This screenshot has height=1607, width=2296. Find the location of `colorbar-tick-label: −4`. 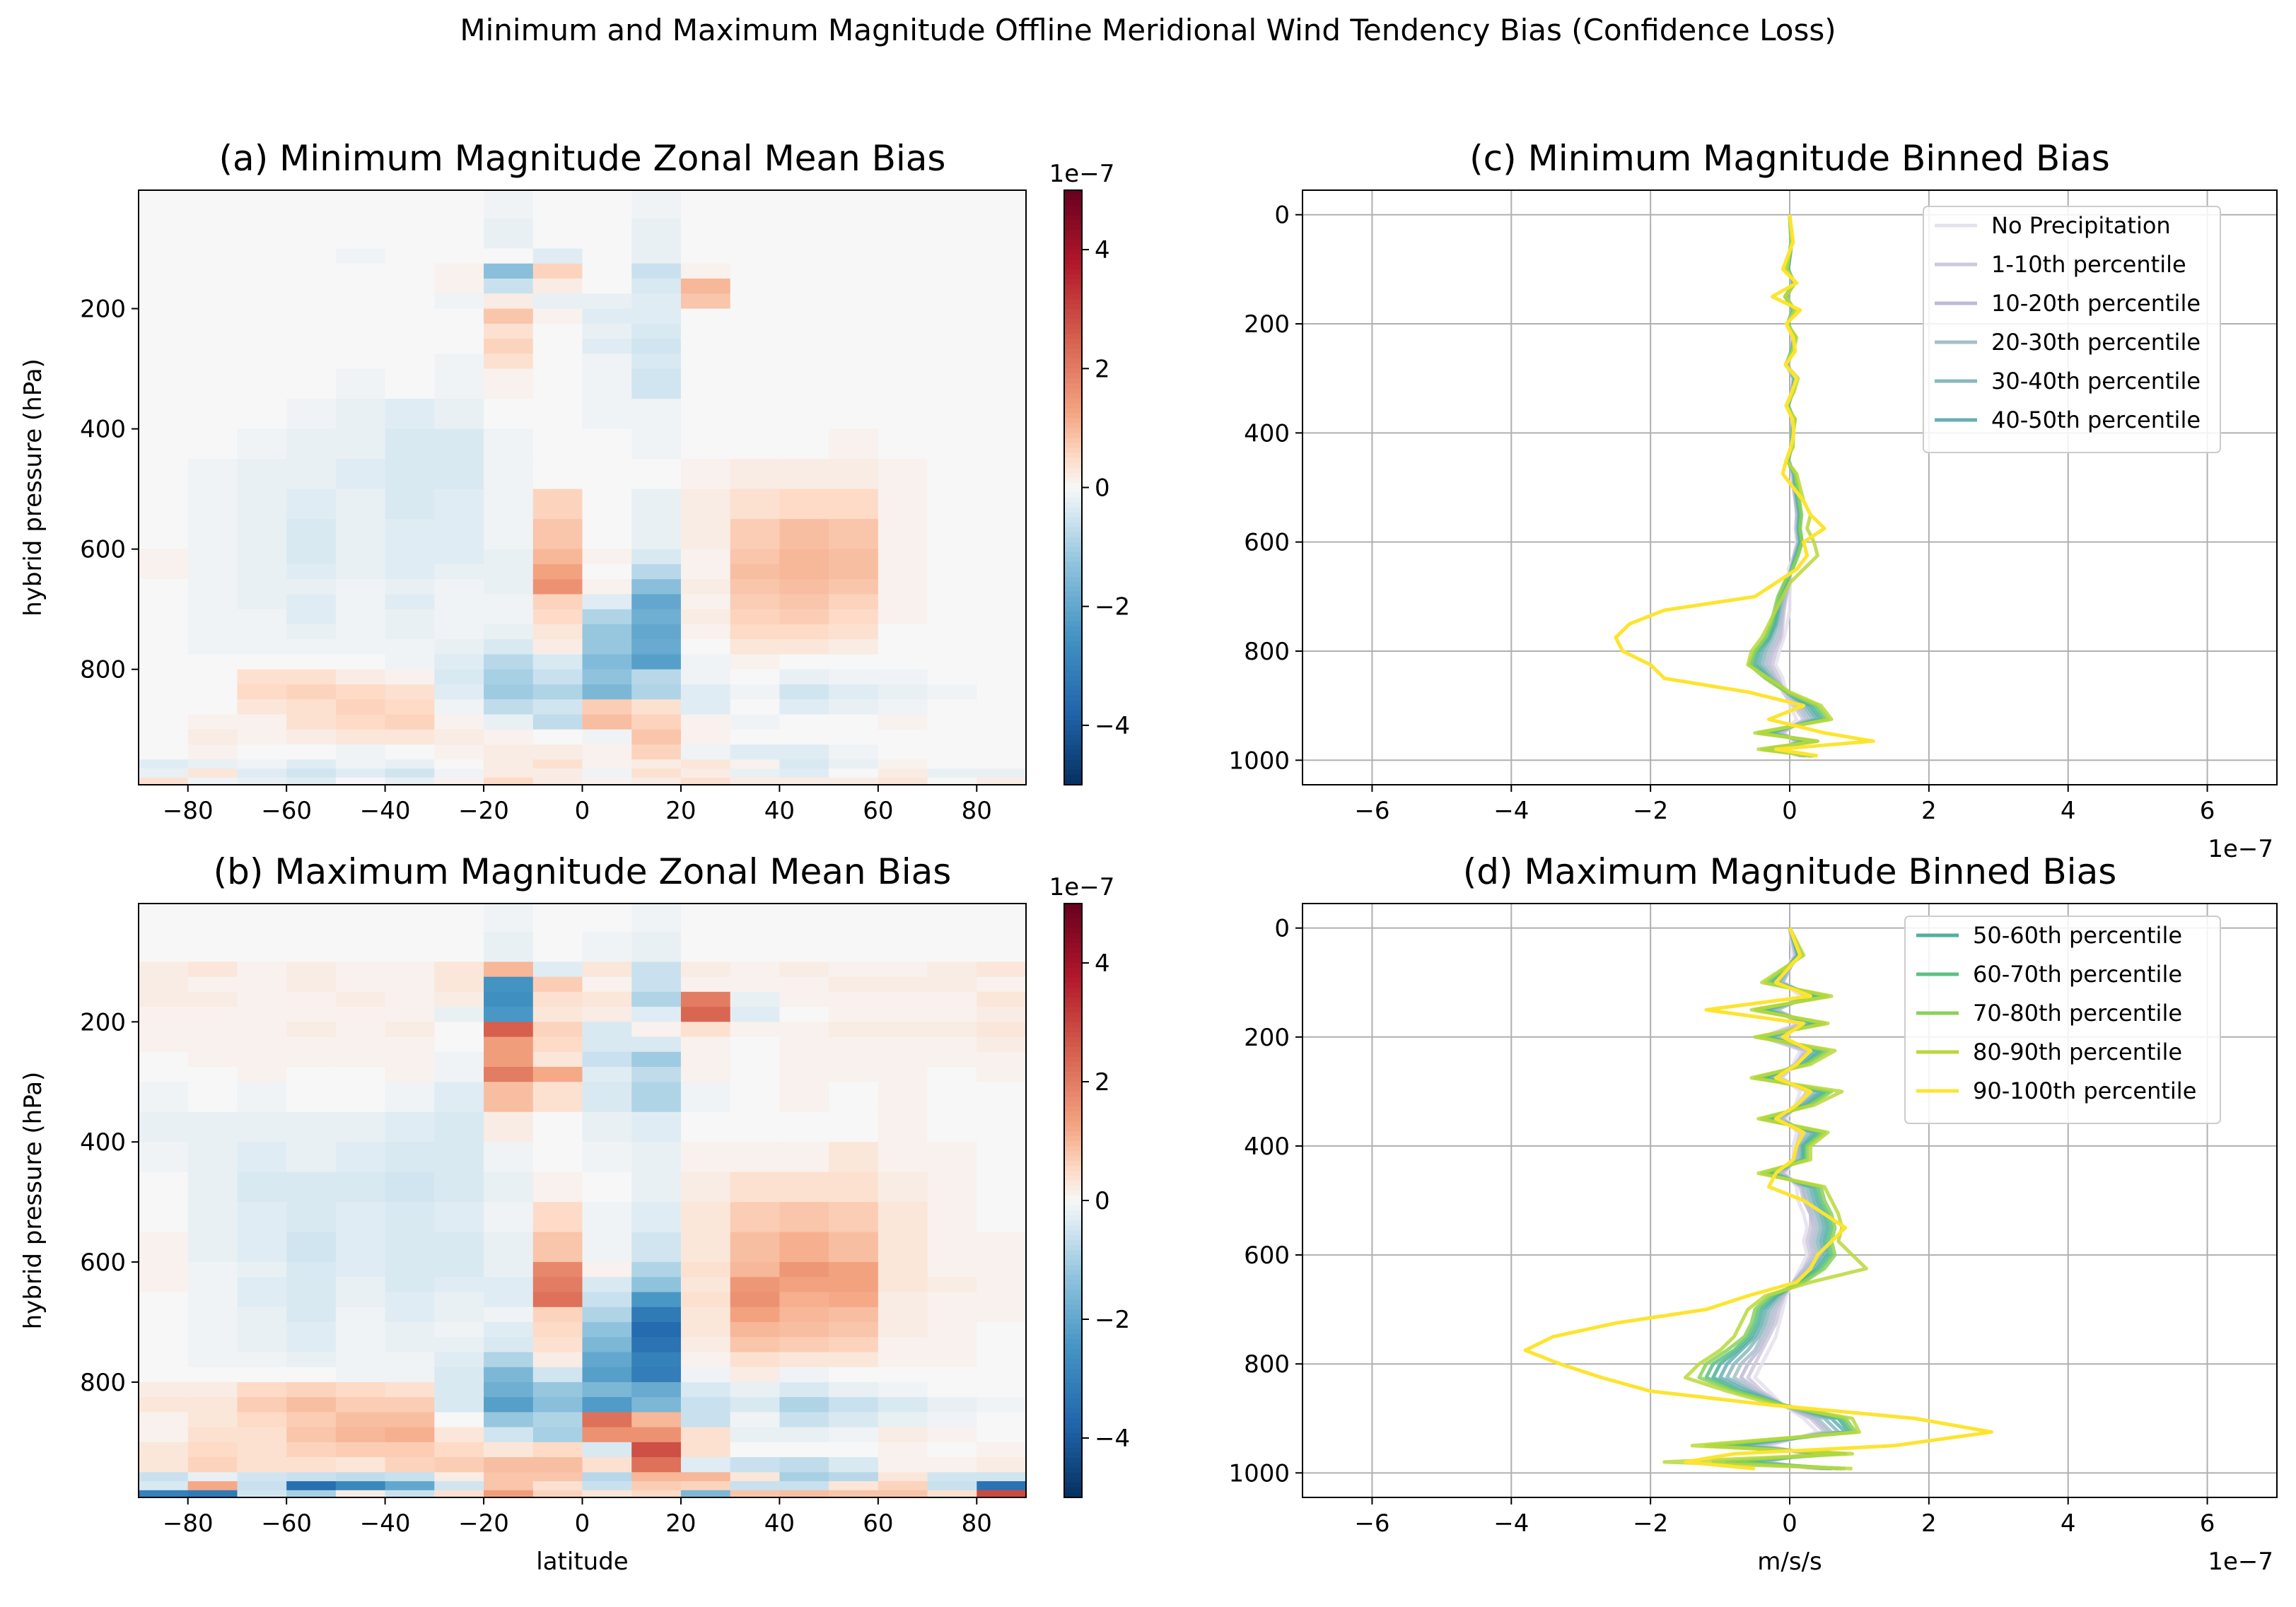

colorbar-tick-label: −4 is located at coordinates (1113, 1439).